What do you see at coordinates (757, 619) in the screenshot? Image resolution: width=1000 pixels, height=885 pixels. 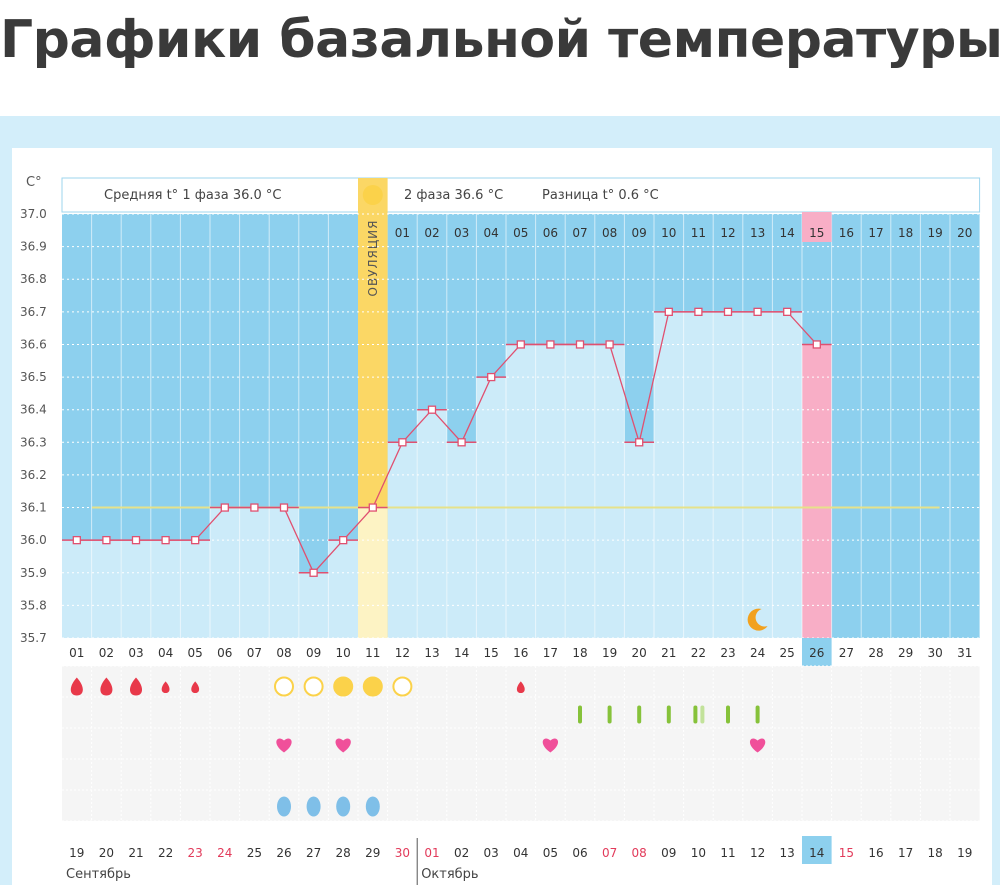 I see `moon-icon` at bounding box center [757, 619].